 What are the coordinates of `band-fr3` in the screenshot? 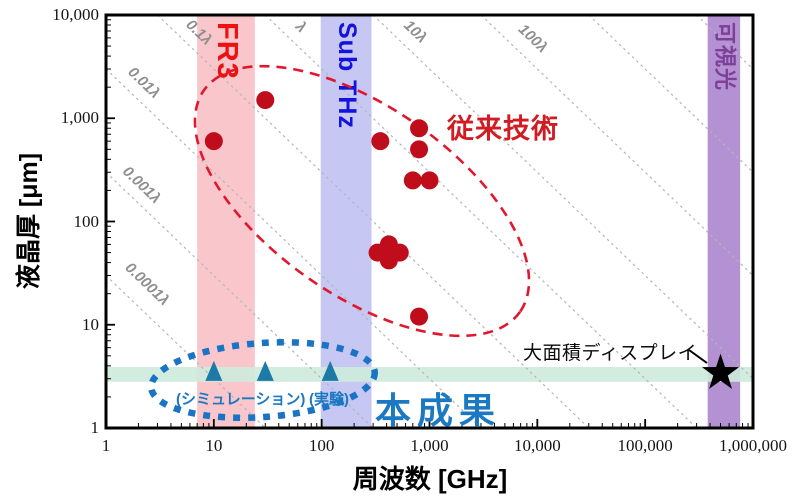 It's located at (226, 221).